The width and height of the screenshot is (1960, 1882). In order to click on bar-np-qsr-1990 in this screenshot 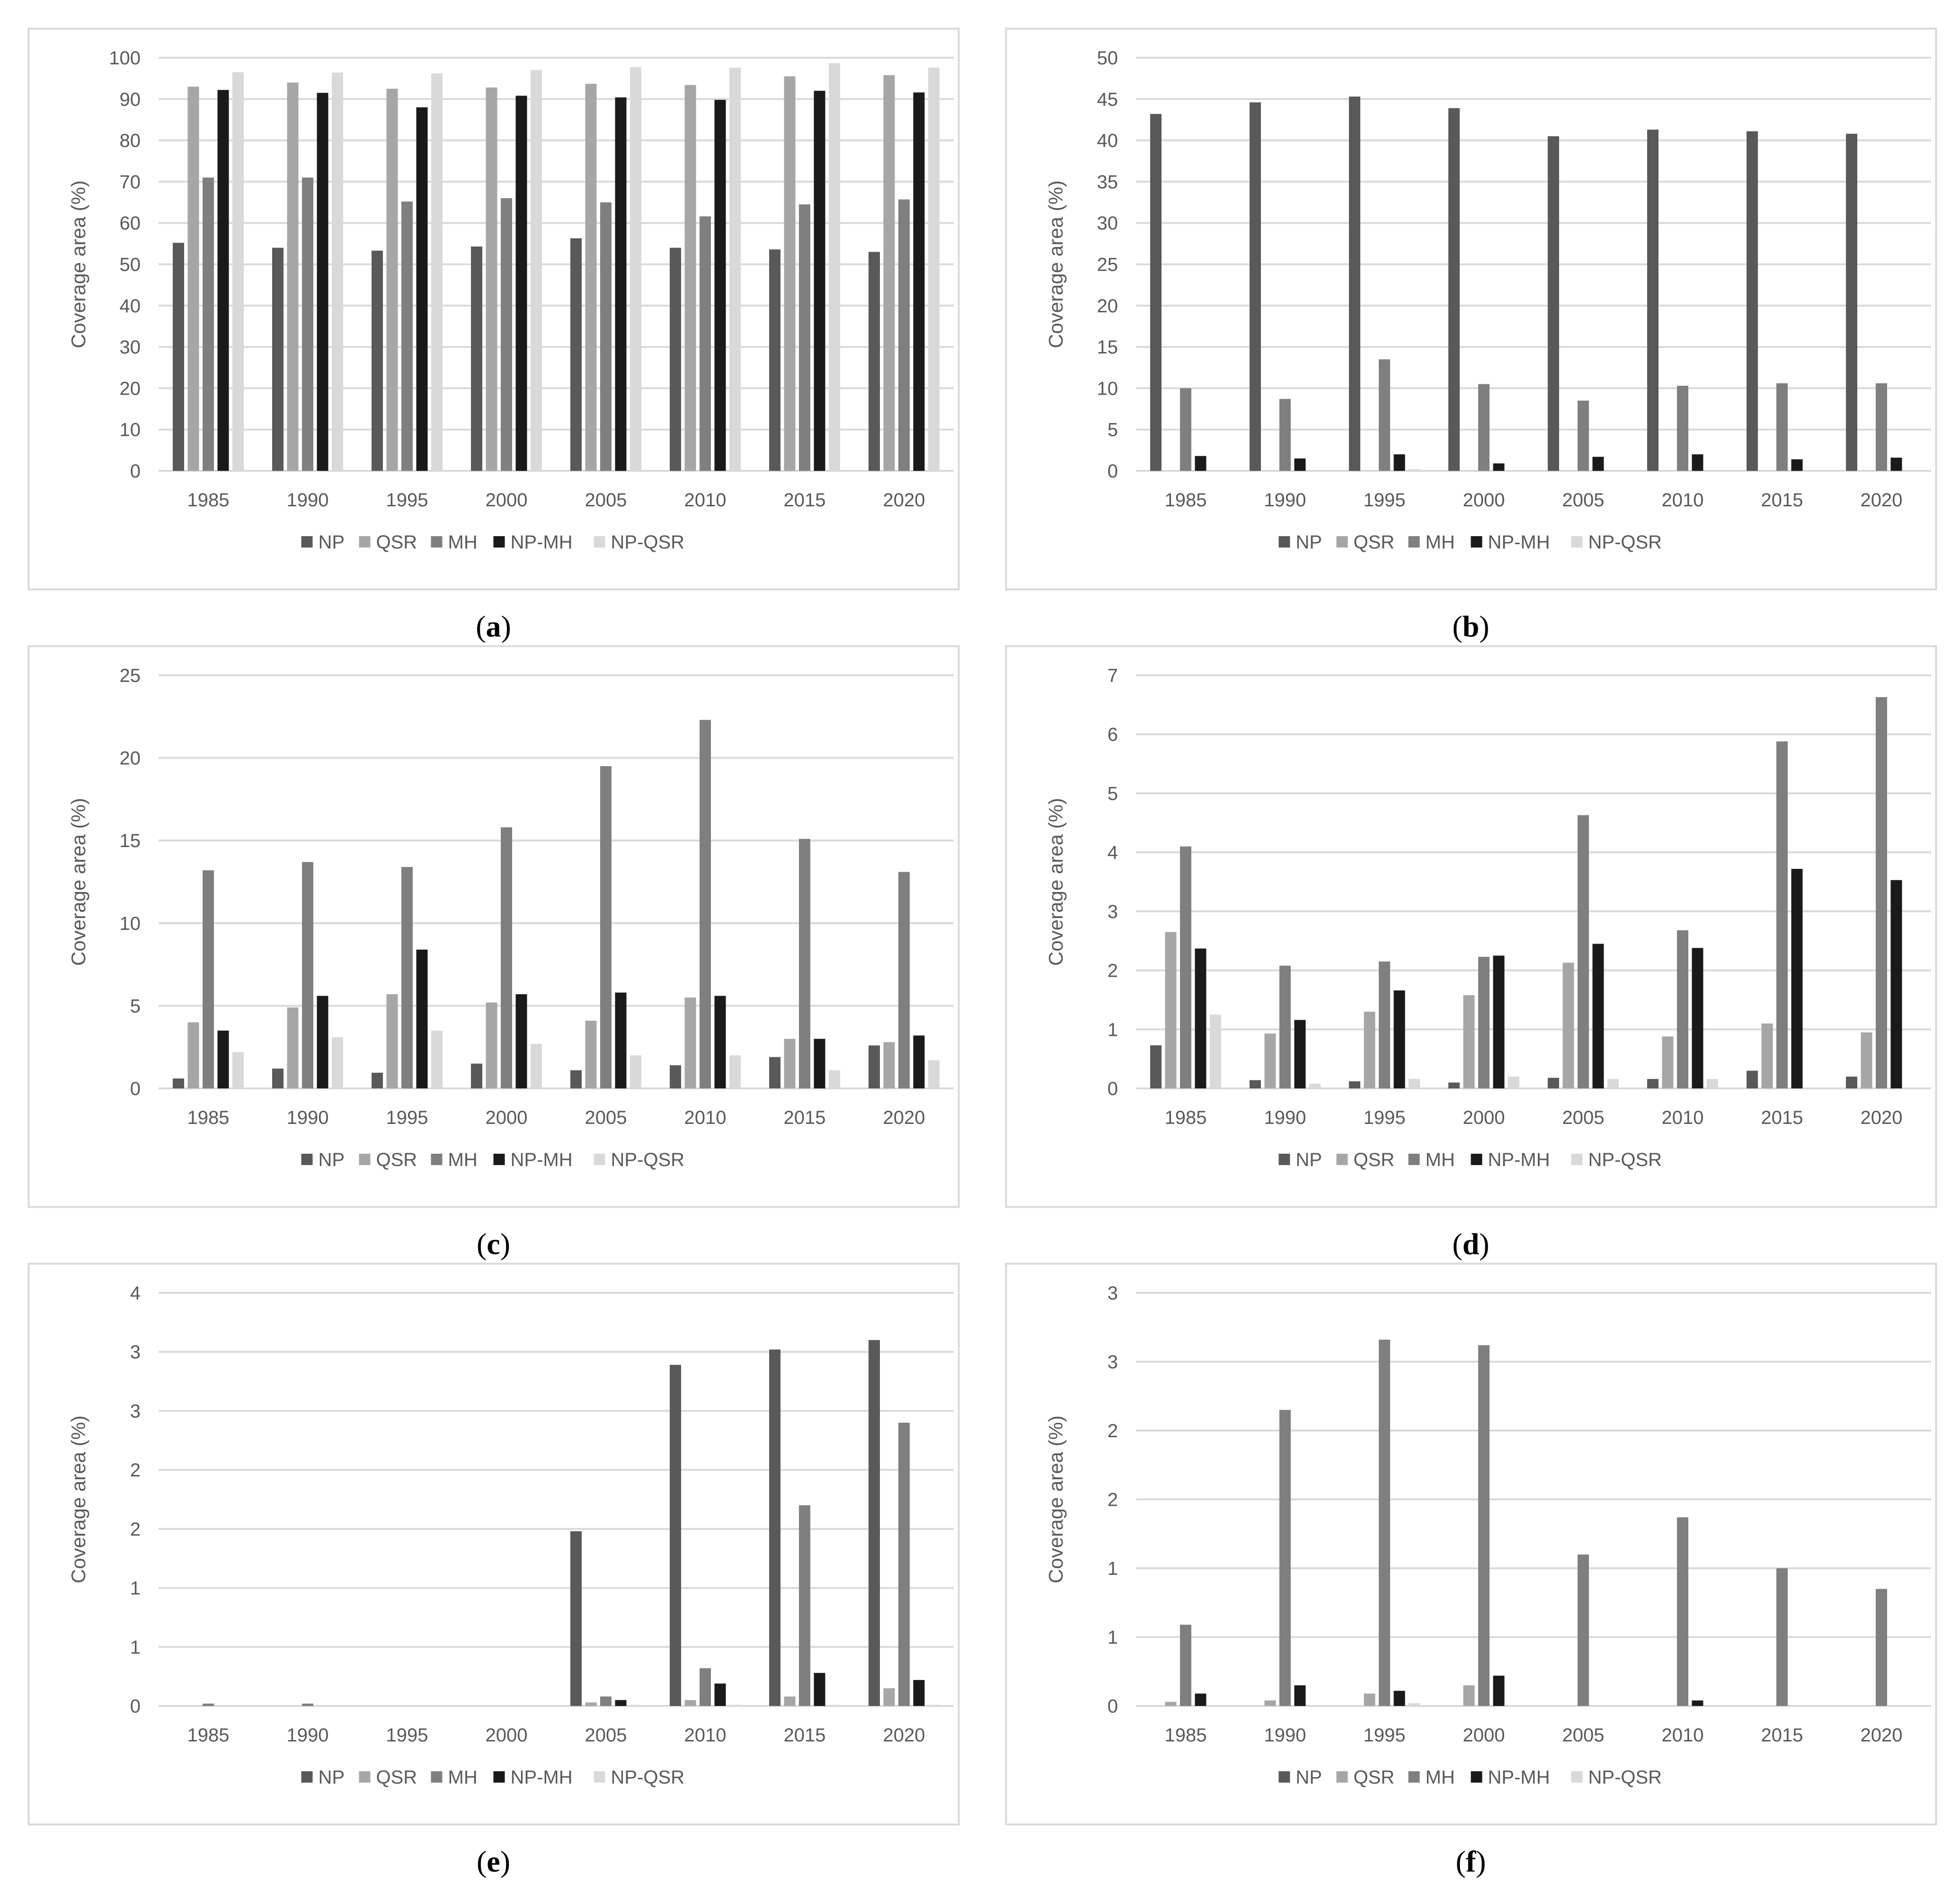, I will do `click(1315, 1086)`.